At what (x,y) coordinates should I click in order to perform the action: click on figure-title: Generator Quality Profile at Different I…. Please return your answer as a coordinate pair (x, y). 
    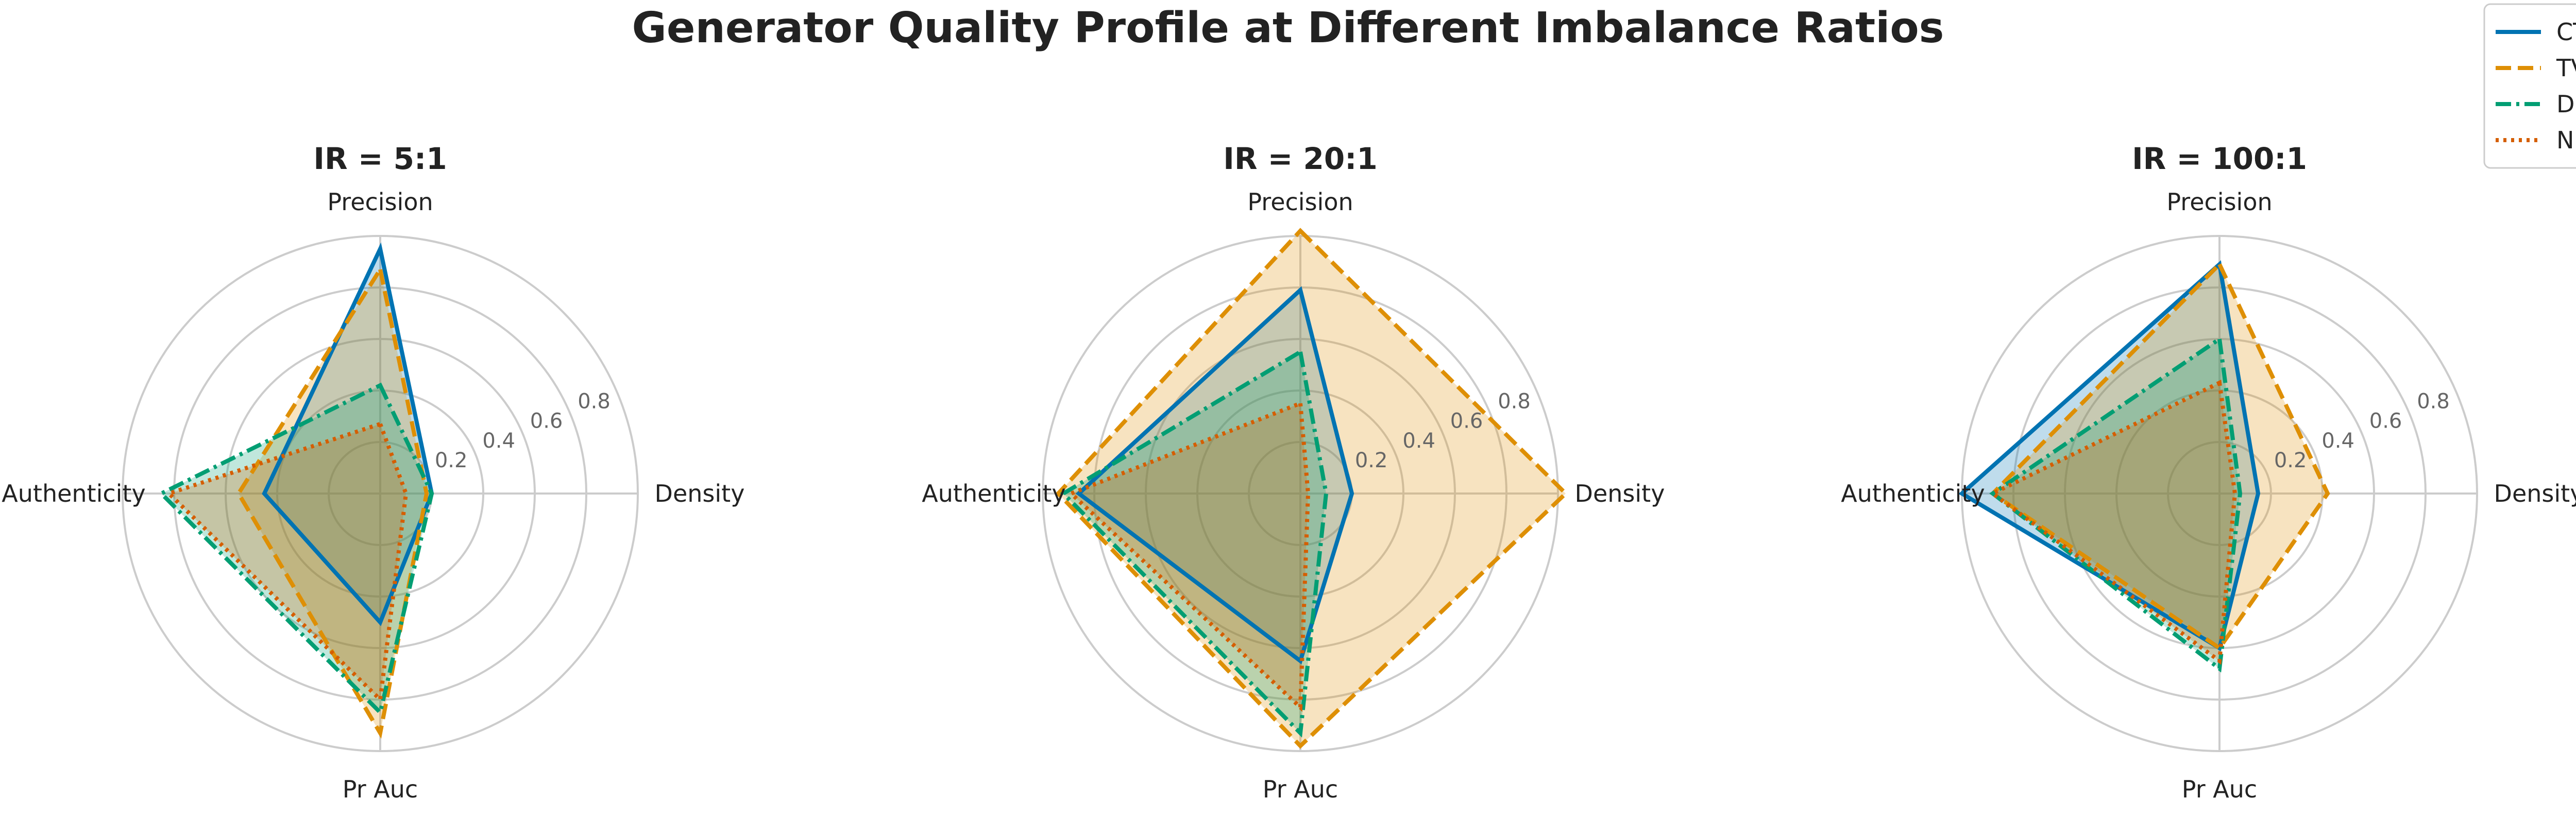
    Looking at the image, I should click on (1288, 28).